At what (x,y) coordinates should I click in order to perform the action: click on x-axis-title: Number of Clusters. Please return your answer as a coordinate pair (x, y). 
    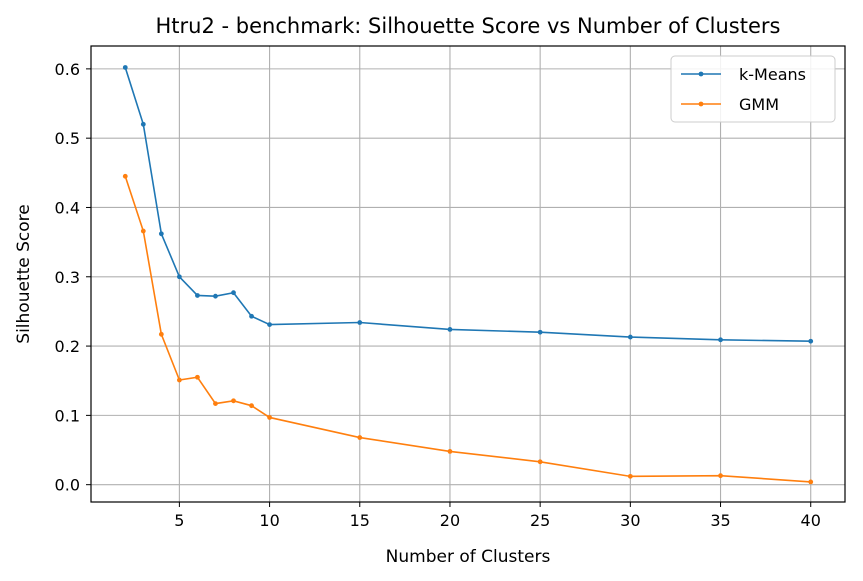
    Looking at the image, I should click on (468, 557).